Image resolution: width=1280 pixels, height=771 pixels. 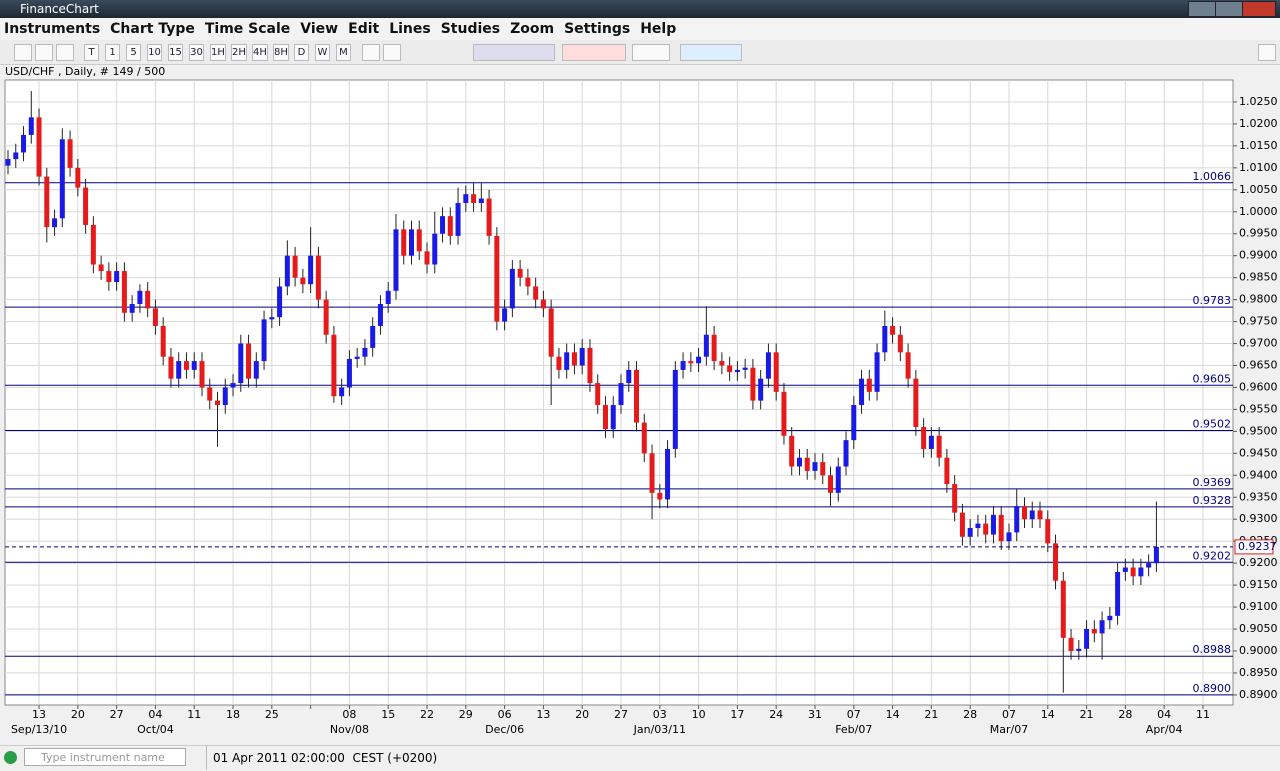 I want to click on menu-item: Chart Type, so click(x=152, y=29).